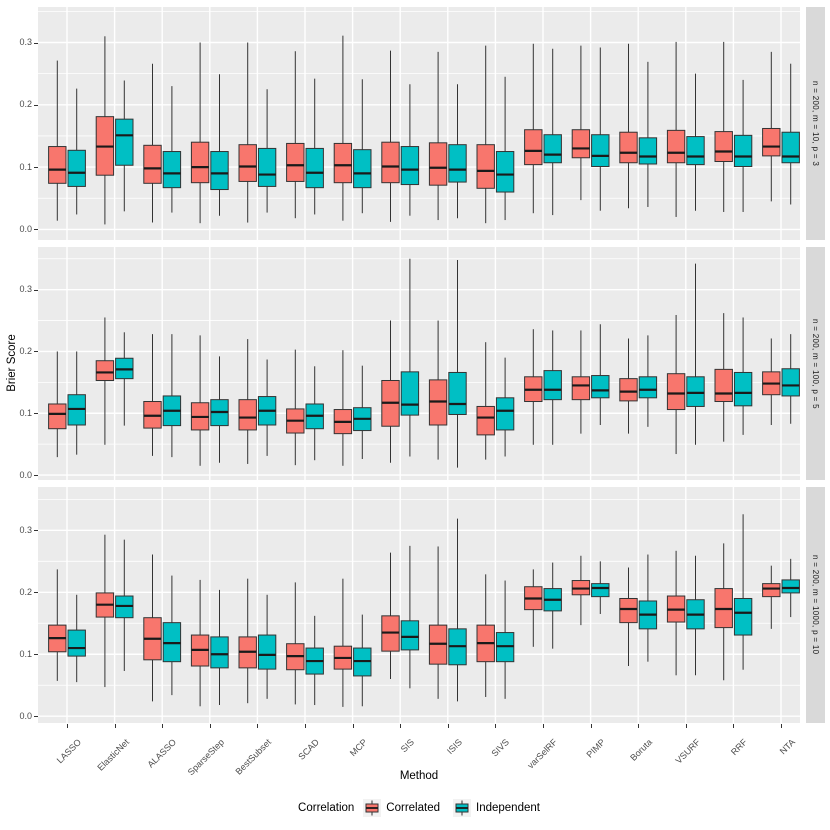 Image resolution: width=830 pixels, height=830 pixels. I want to click on legend-label: Independent, so click(508, 808).